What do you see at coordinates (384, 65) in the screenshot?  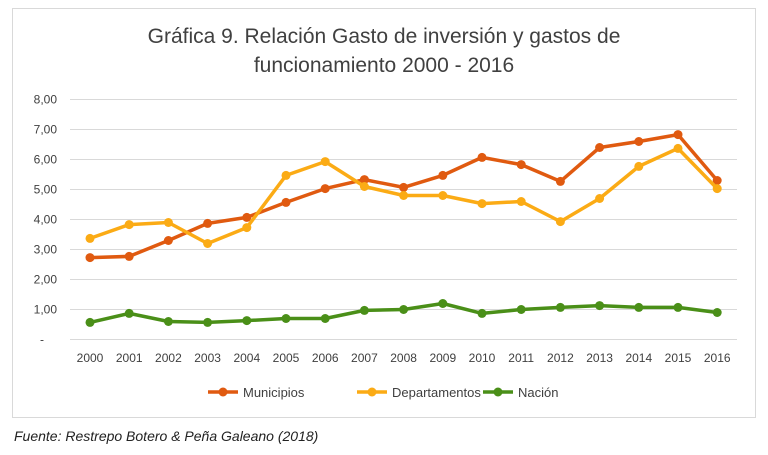 I see `chart-title-line2: funcionamiento 2000 - 2016` at bounding box center [384, 65].